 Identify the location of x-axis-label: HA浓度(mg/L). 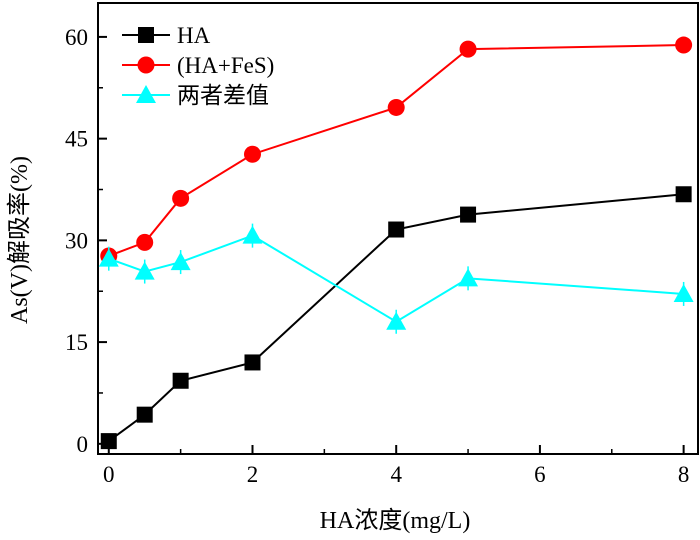
(395, 520).